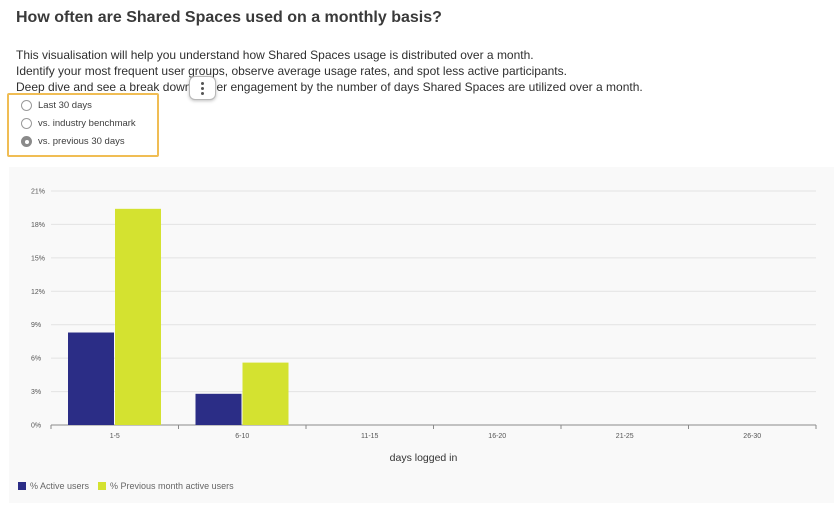  I want to click on y-tick-label: 18%, so click(38, 225).